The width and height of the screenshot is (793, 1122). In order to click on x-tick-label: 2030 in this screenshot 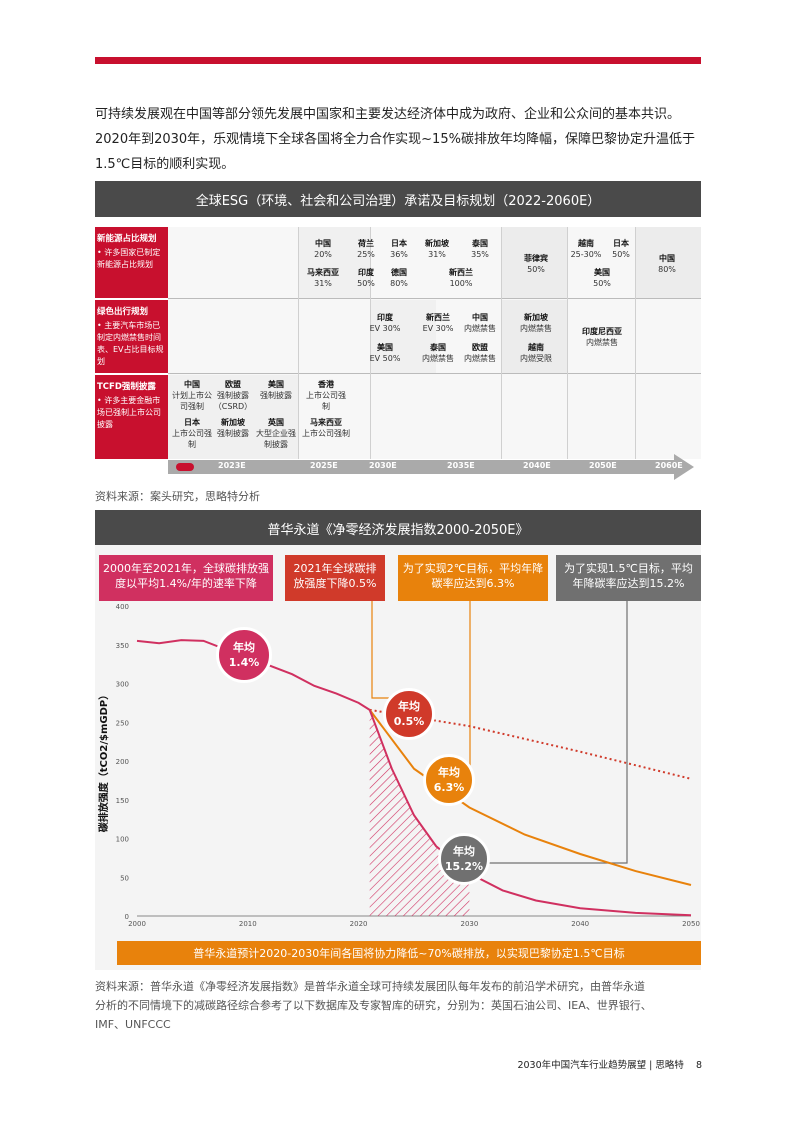, I will do `click(469, 924)`.